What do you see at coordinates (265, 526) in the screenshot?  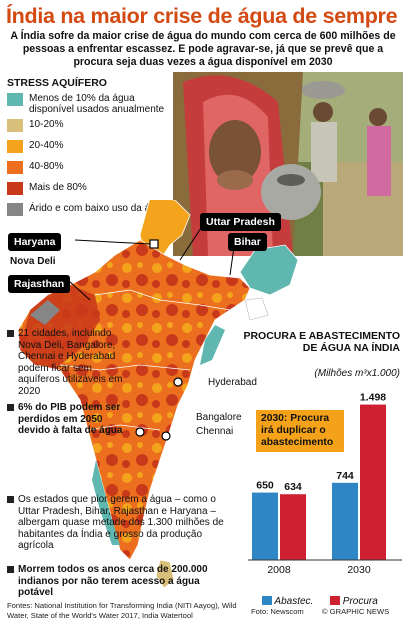 I see `bar-abastec-2008` at bounding box center [265, 526].